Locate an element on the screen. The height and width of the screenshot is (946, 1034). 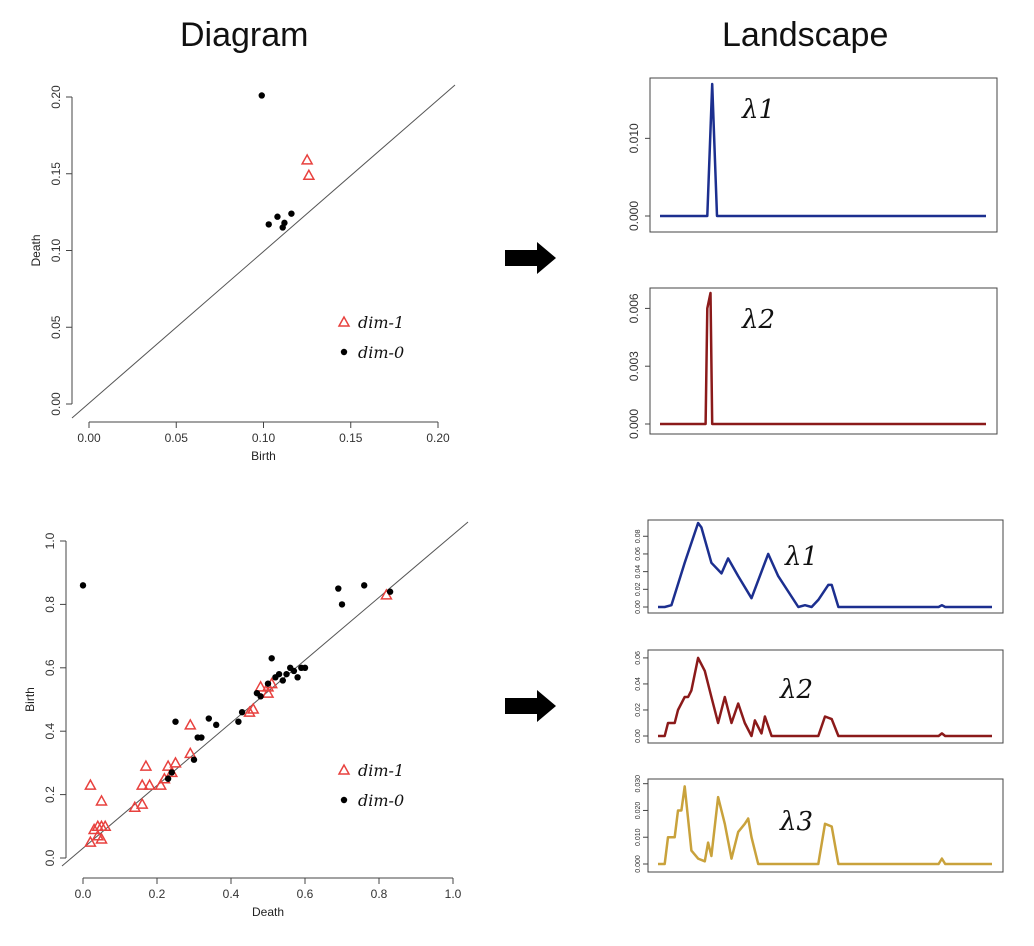
y-tick-label: 0.030 is located at coordinates (638, 784).